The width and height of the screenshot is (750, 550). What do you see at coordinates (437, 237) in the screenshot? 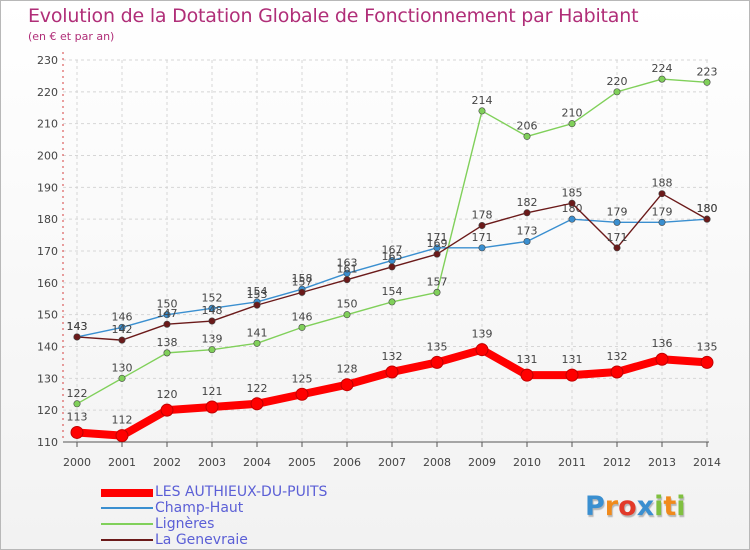
I see `data-label: 171` at bounding box center [437, 237].